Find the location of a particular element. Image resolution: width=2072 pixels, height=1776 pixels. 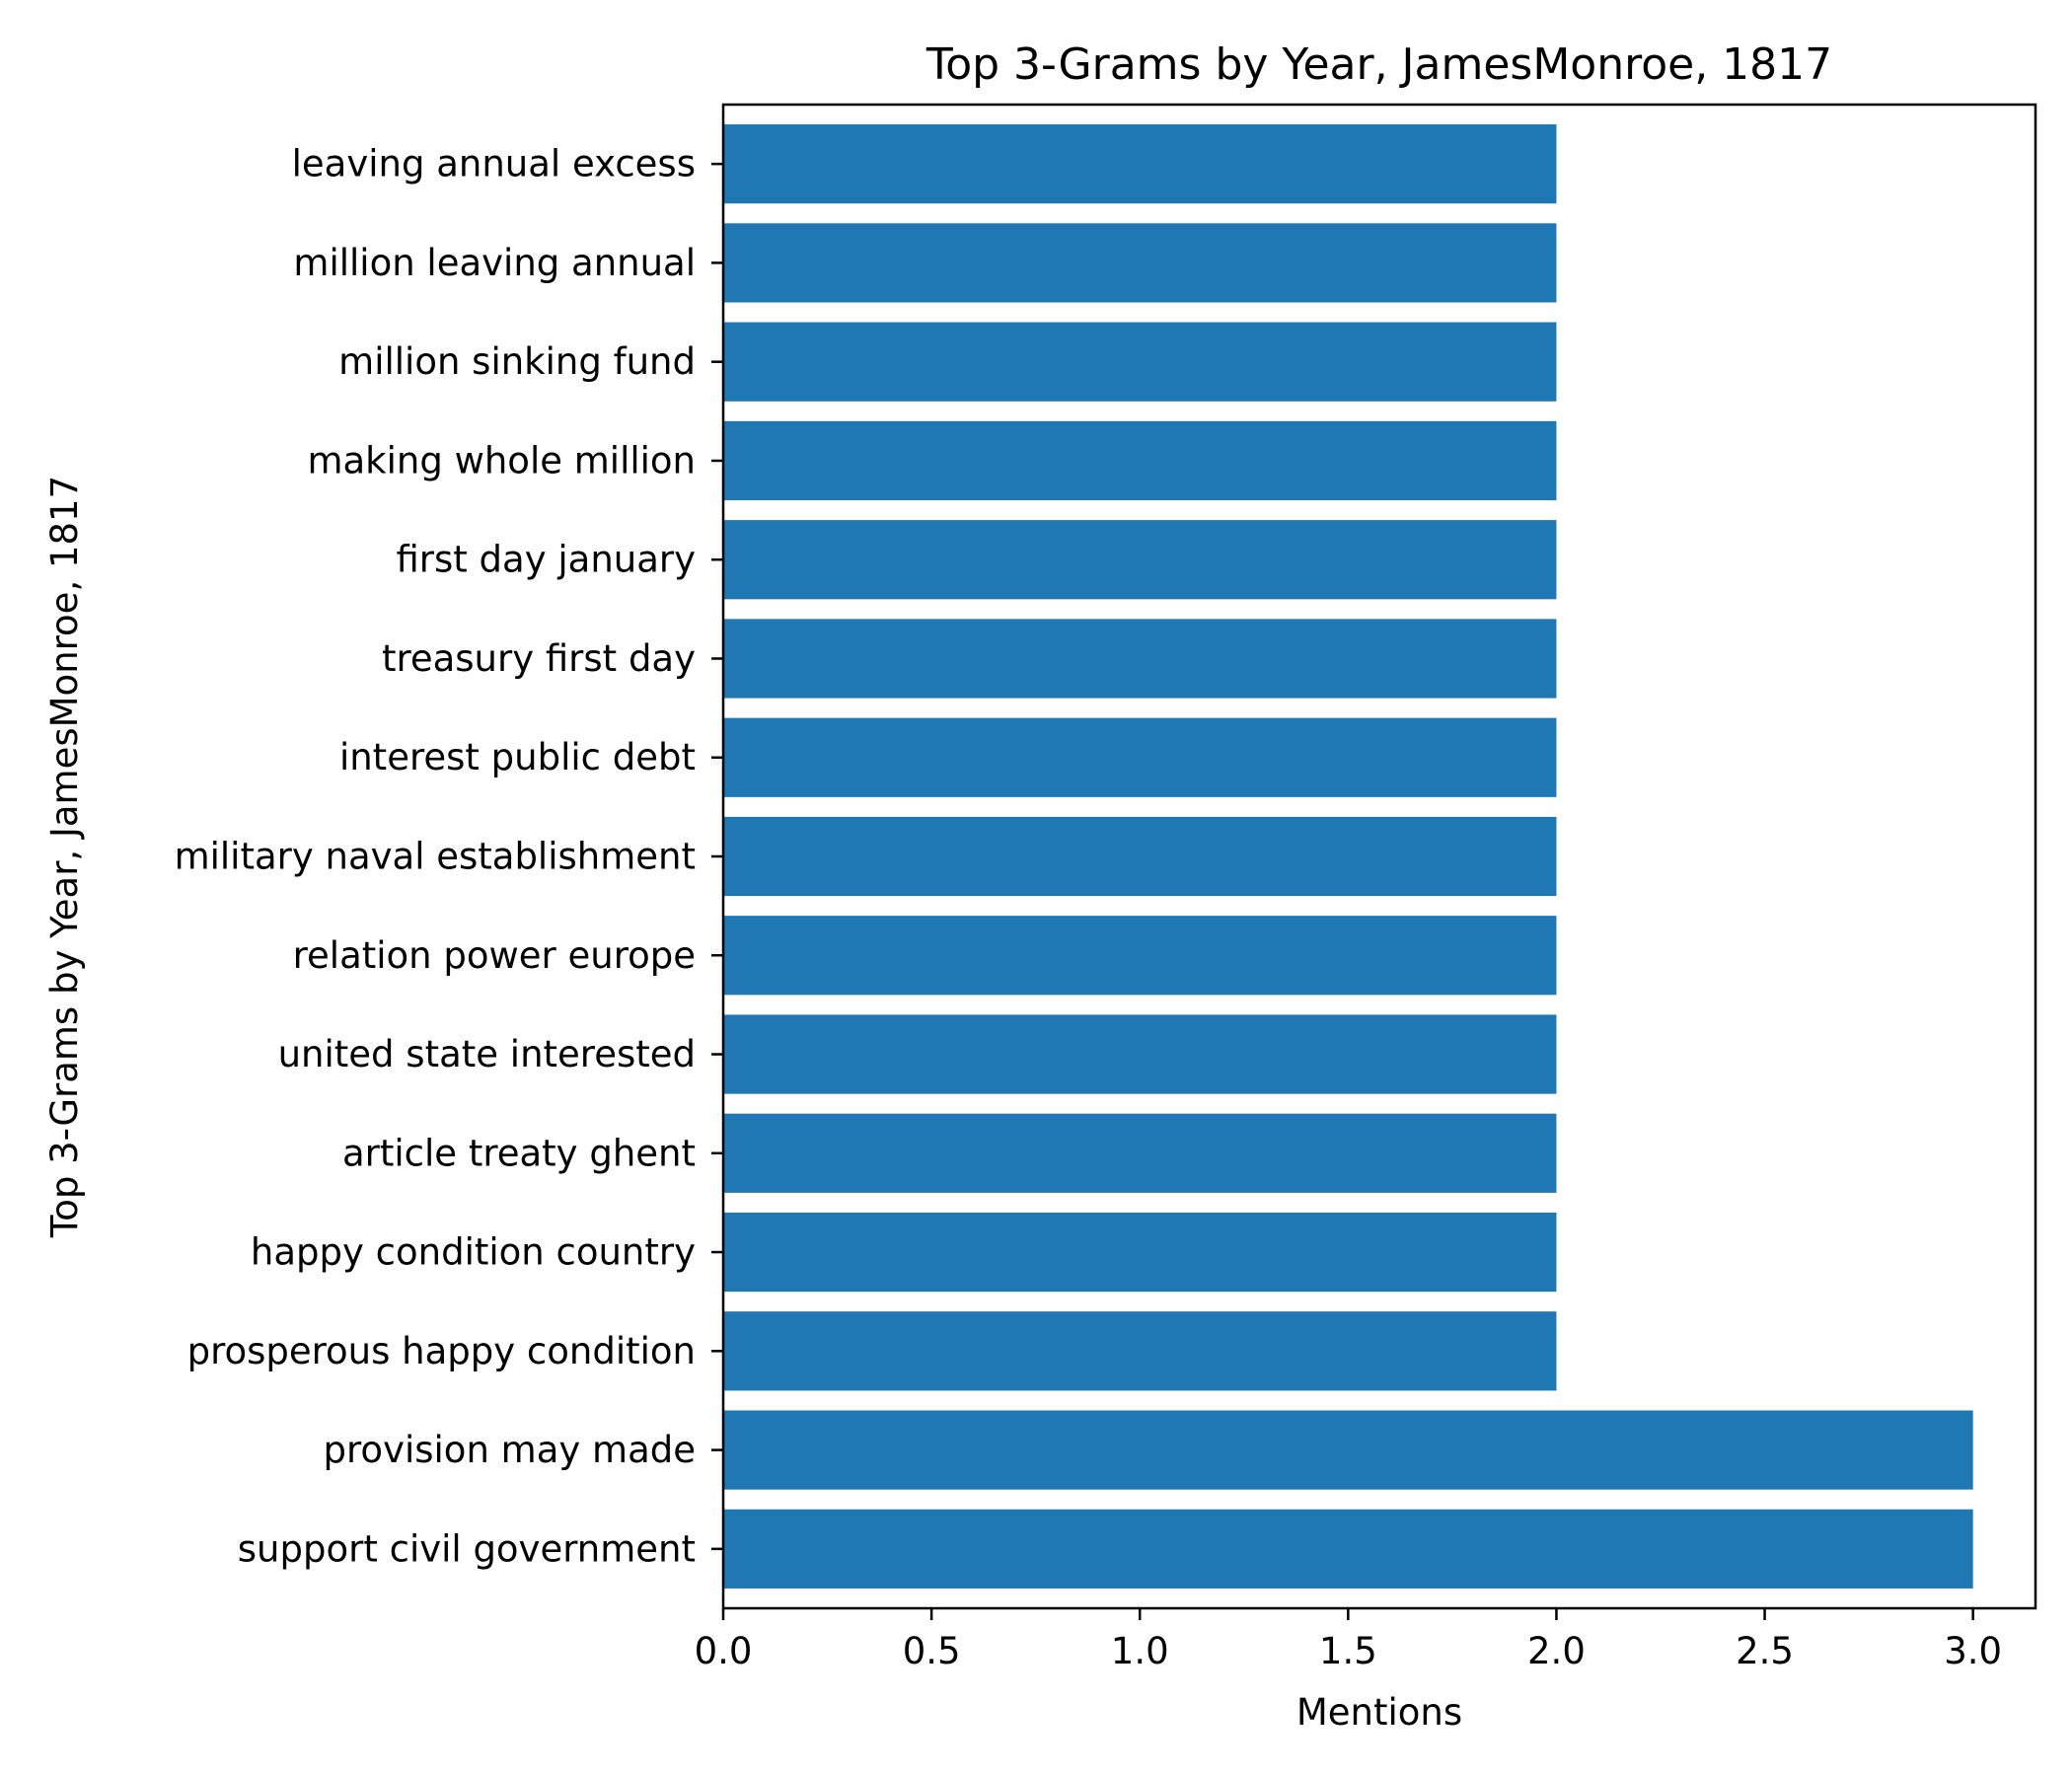

y-tick-label-6: relation power europe is located at coordinates (495, 955).